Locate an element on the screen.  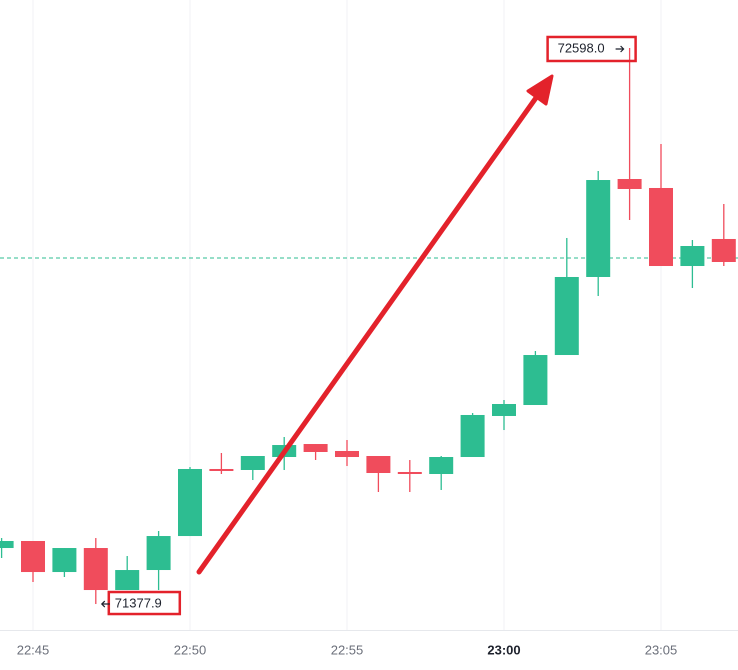
x-tick-label: 22:50 is located at coordinates (190, 649).